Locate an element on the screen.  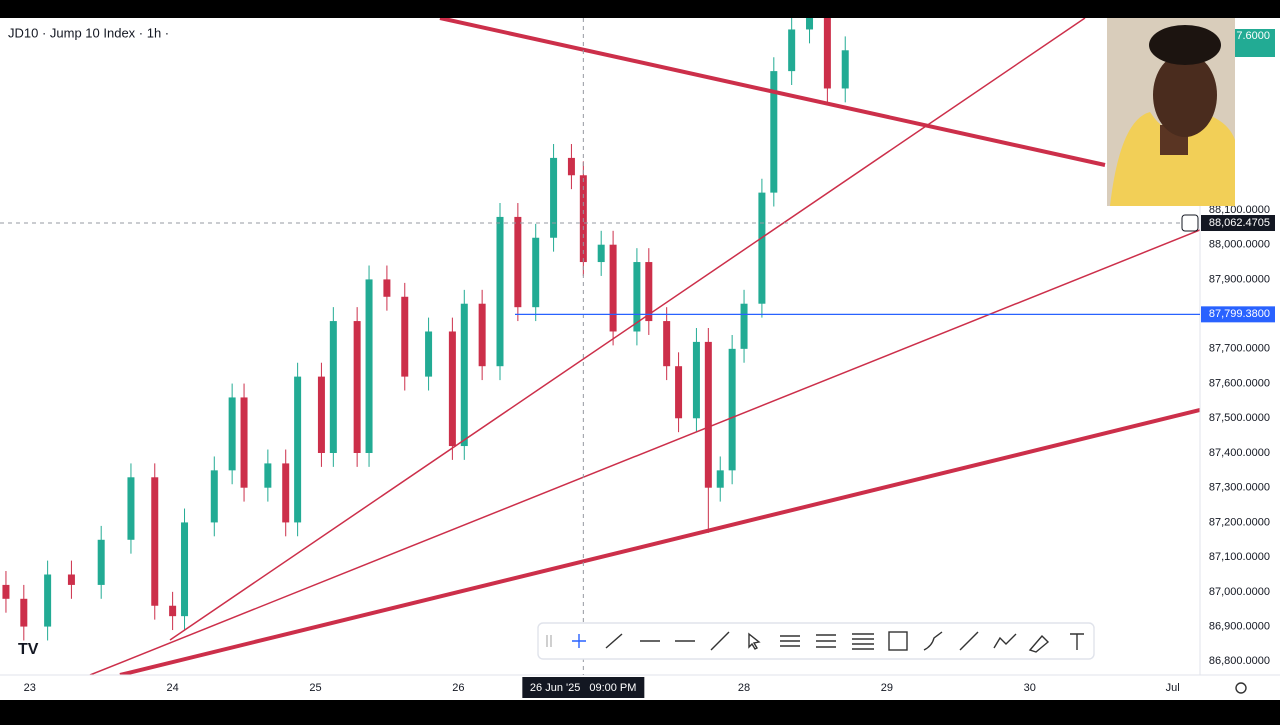
bottom-bar is located at coordinates (640, 710).